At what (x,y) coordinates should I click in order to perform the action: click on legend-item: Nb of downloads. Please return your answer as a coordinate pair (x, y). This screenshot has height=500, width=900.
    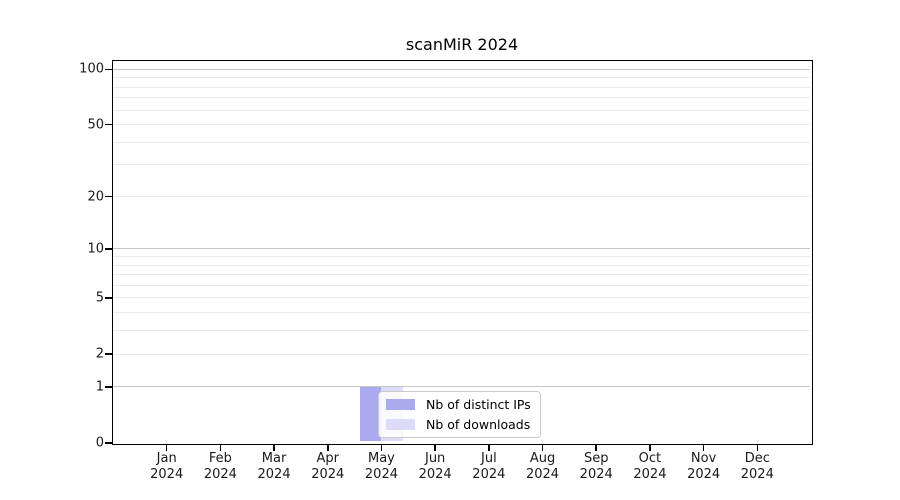
    Looking at the image, I should click on (458, 424).